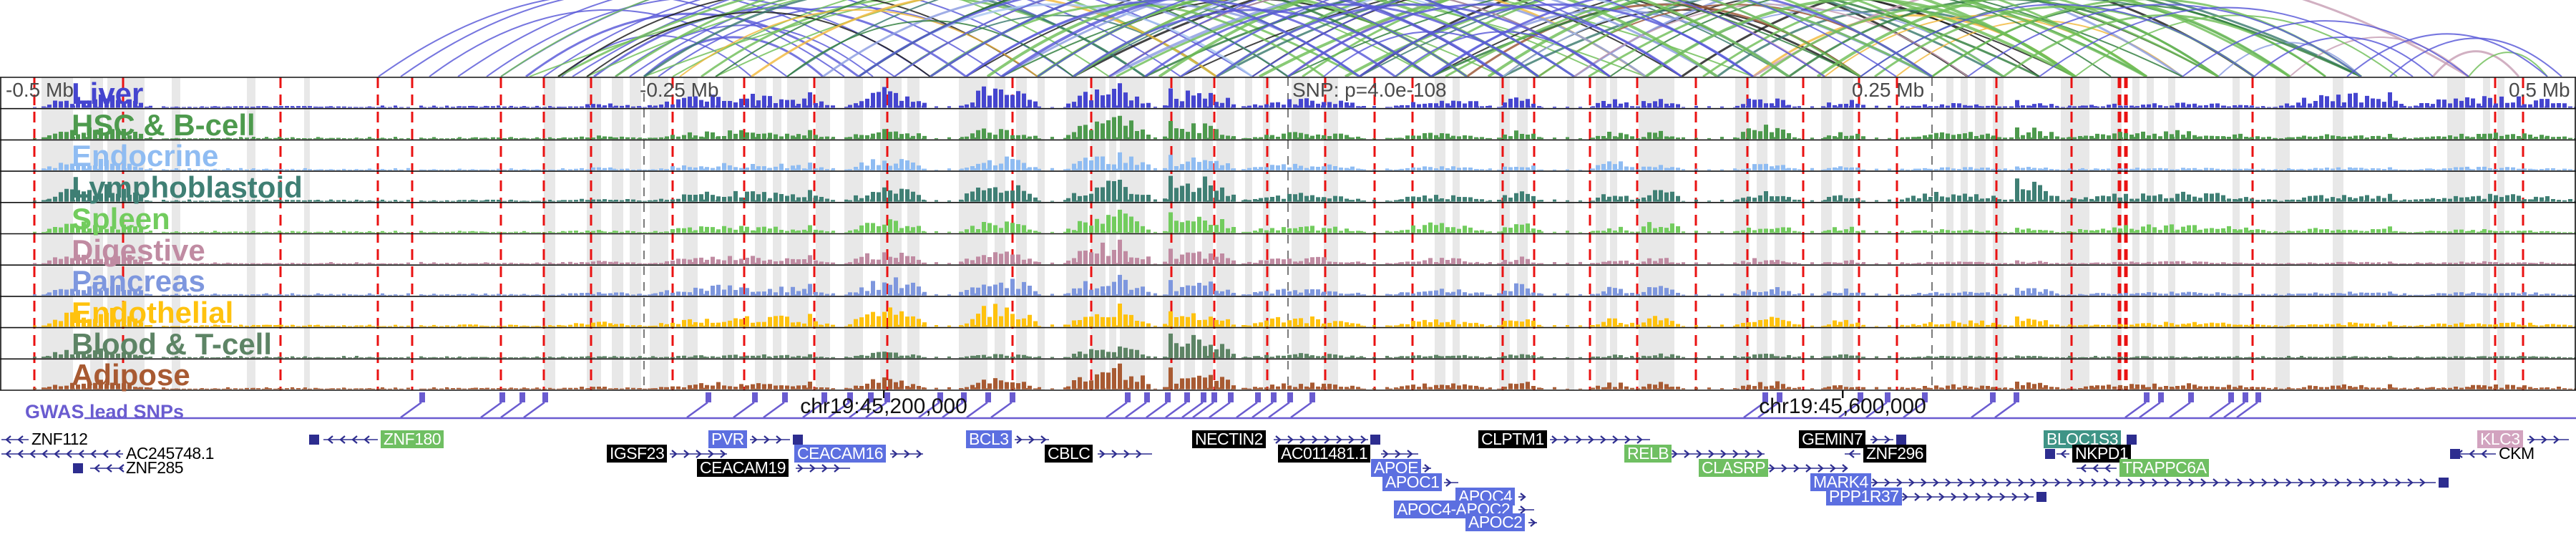 The width and height of the screenshot is (2576, 537). What do you see at coordinates (1864, 496) in the screenshot?
I see `gene-label-ppp1r37: PPP1R37` at bounding box center [1864, 496].